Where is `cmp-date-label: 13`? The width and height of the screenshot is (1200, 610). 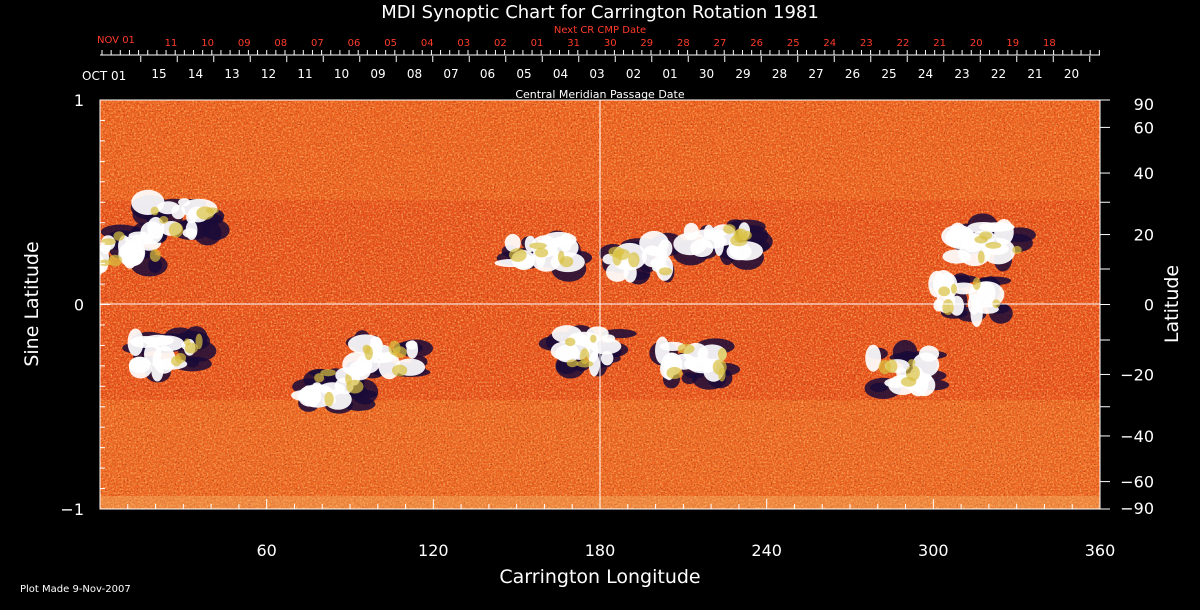 cmp-date-label: 13 is located at coordinates (231, 74).